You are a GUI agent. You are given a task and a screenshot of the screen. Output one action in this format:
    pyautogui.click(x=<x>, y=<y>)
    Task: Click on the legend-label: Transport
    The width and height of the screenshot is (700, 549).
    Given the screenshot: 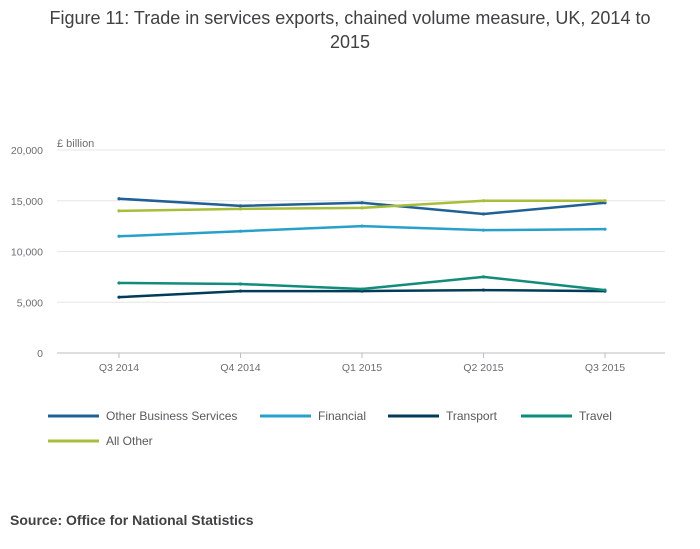 What is the action you would take?
    pyautogui.click(x=472, y=416)
    